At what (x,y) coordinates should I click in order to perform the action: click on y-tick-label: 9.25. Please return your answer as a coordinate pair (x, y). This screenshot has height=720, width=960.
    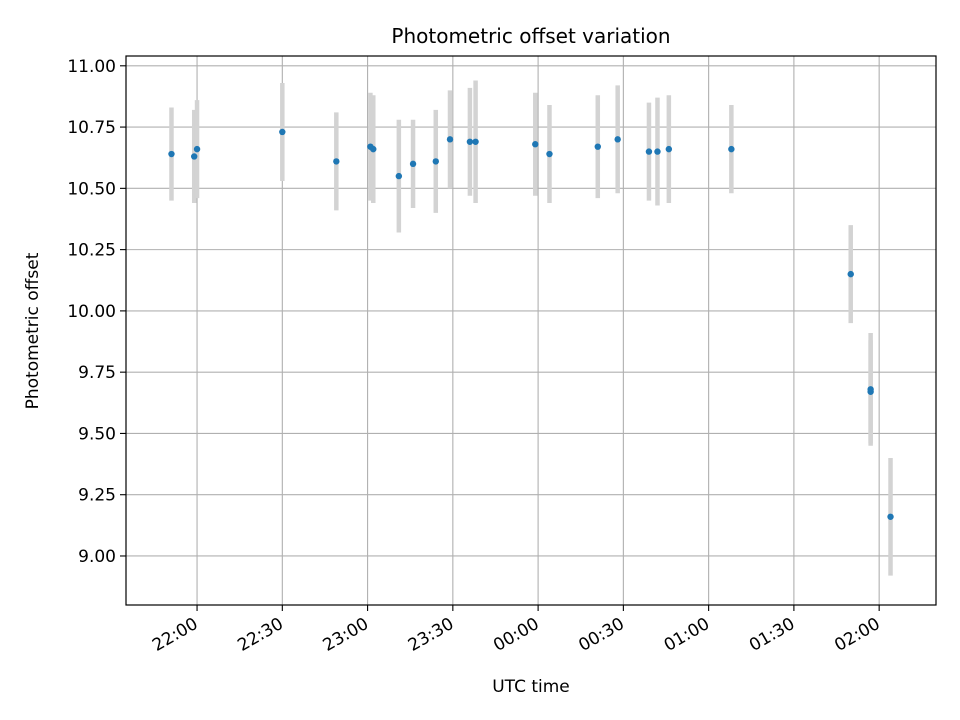
    Looking at the image, I should click on (97, 496).